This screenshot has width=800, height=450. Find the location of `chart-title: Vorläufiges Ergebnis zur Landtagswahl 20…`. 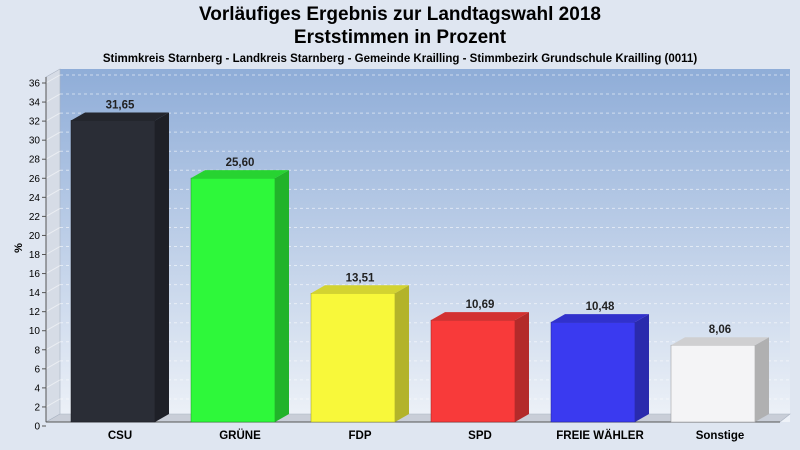

chart-title: Vorläufiges Ergebnis zur Landtagswahl 20… is located at coordinates (400, 14).